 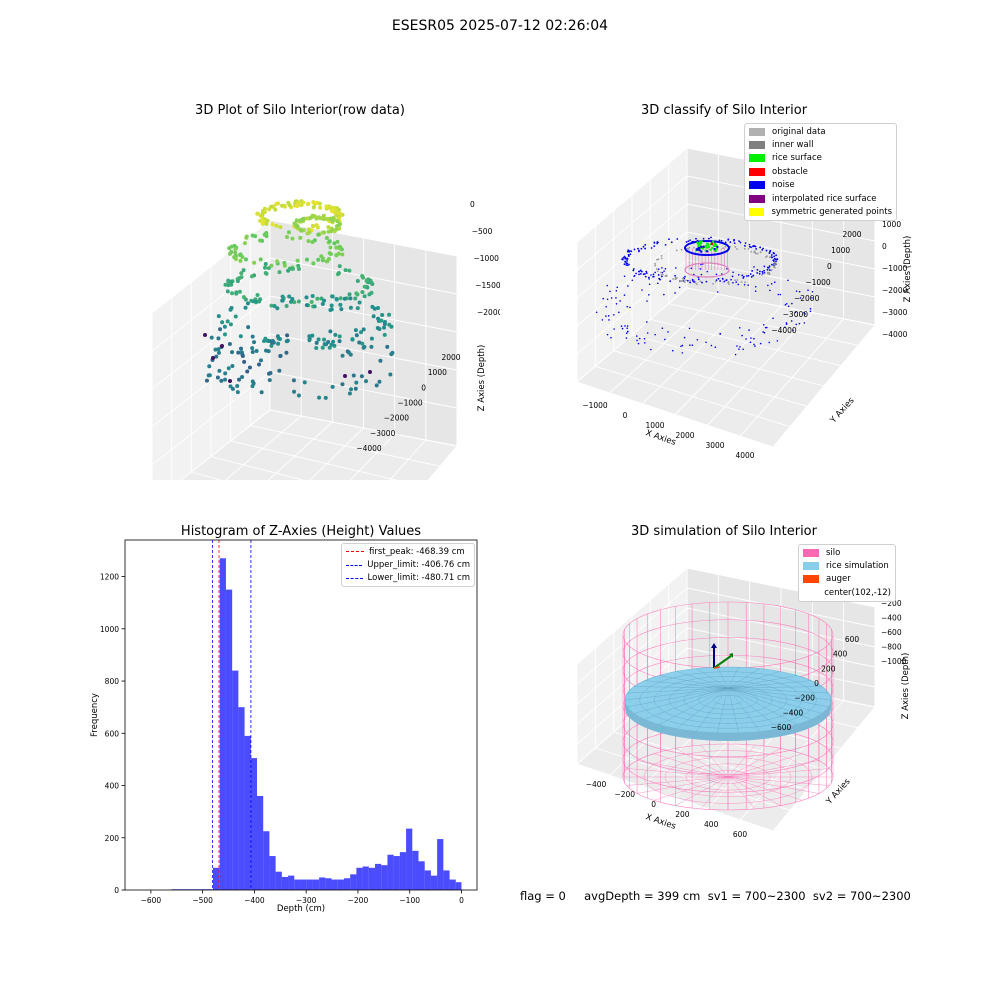 I want to click on classify-rice-point, so click(x=707, y=243).